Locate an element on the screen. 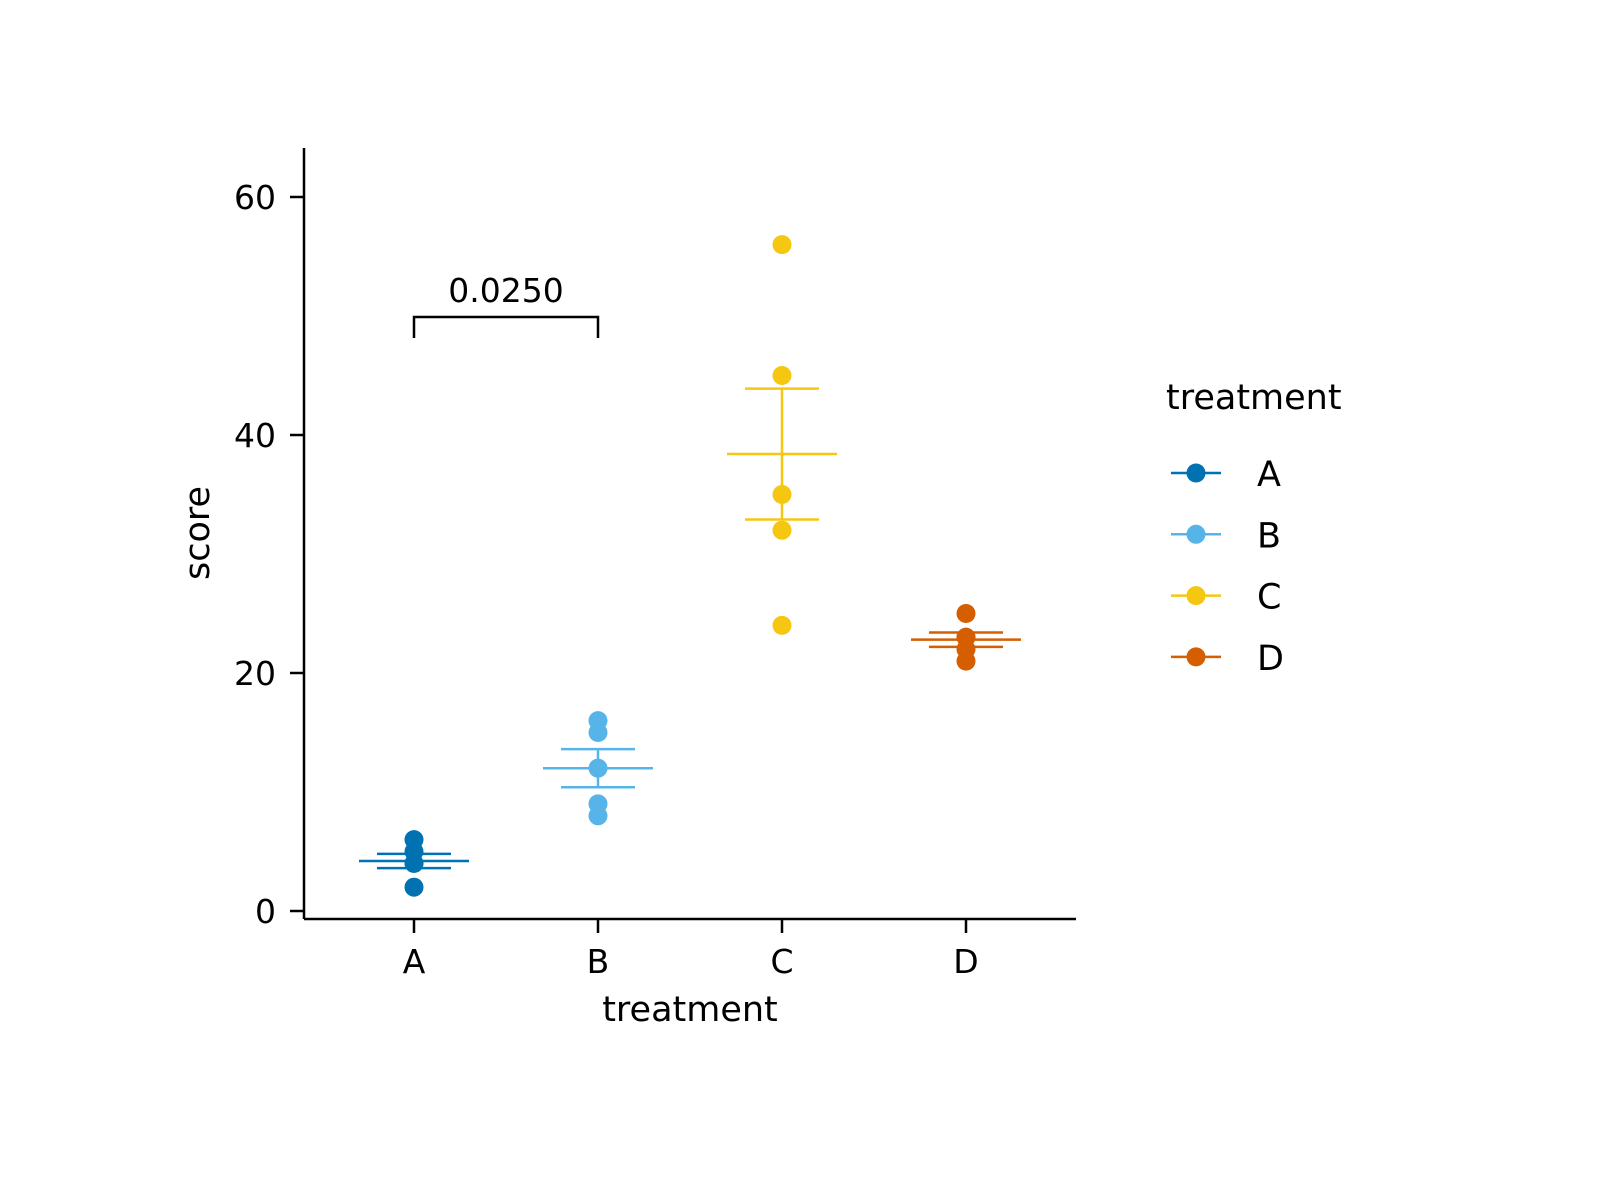 The width and height of the screenshot is (1600, 1200). p-value-label: 0.0250 is located at coordinates (505, 290).